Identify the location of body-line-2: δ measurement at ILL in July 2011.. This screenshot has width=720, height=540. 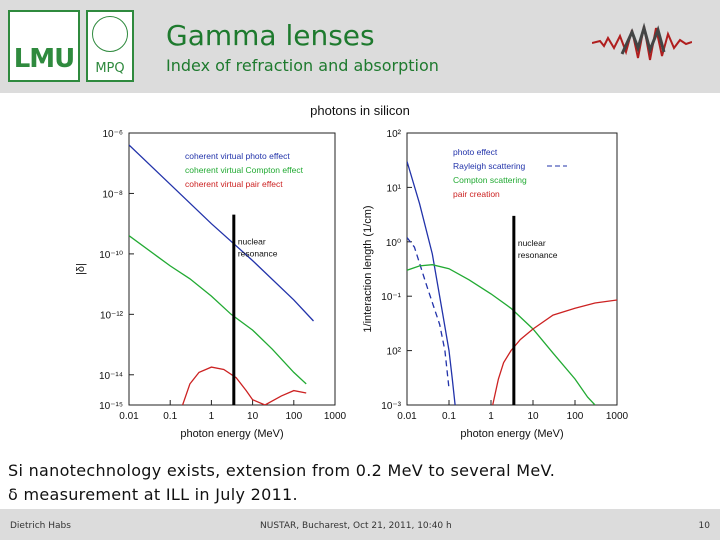
(153, 494).